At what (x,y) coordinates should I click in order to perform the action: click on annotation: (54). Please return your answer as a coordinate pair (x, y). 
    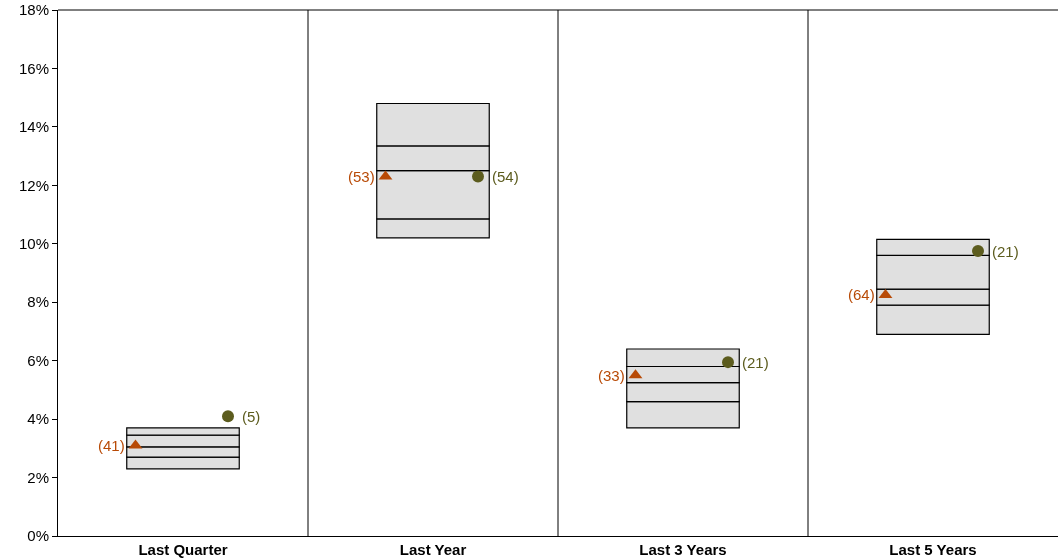
    Looking at the image, I should click on (505, 176).